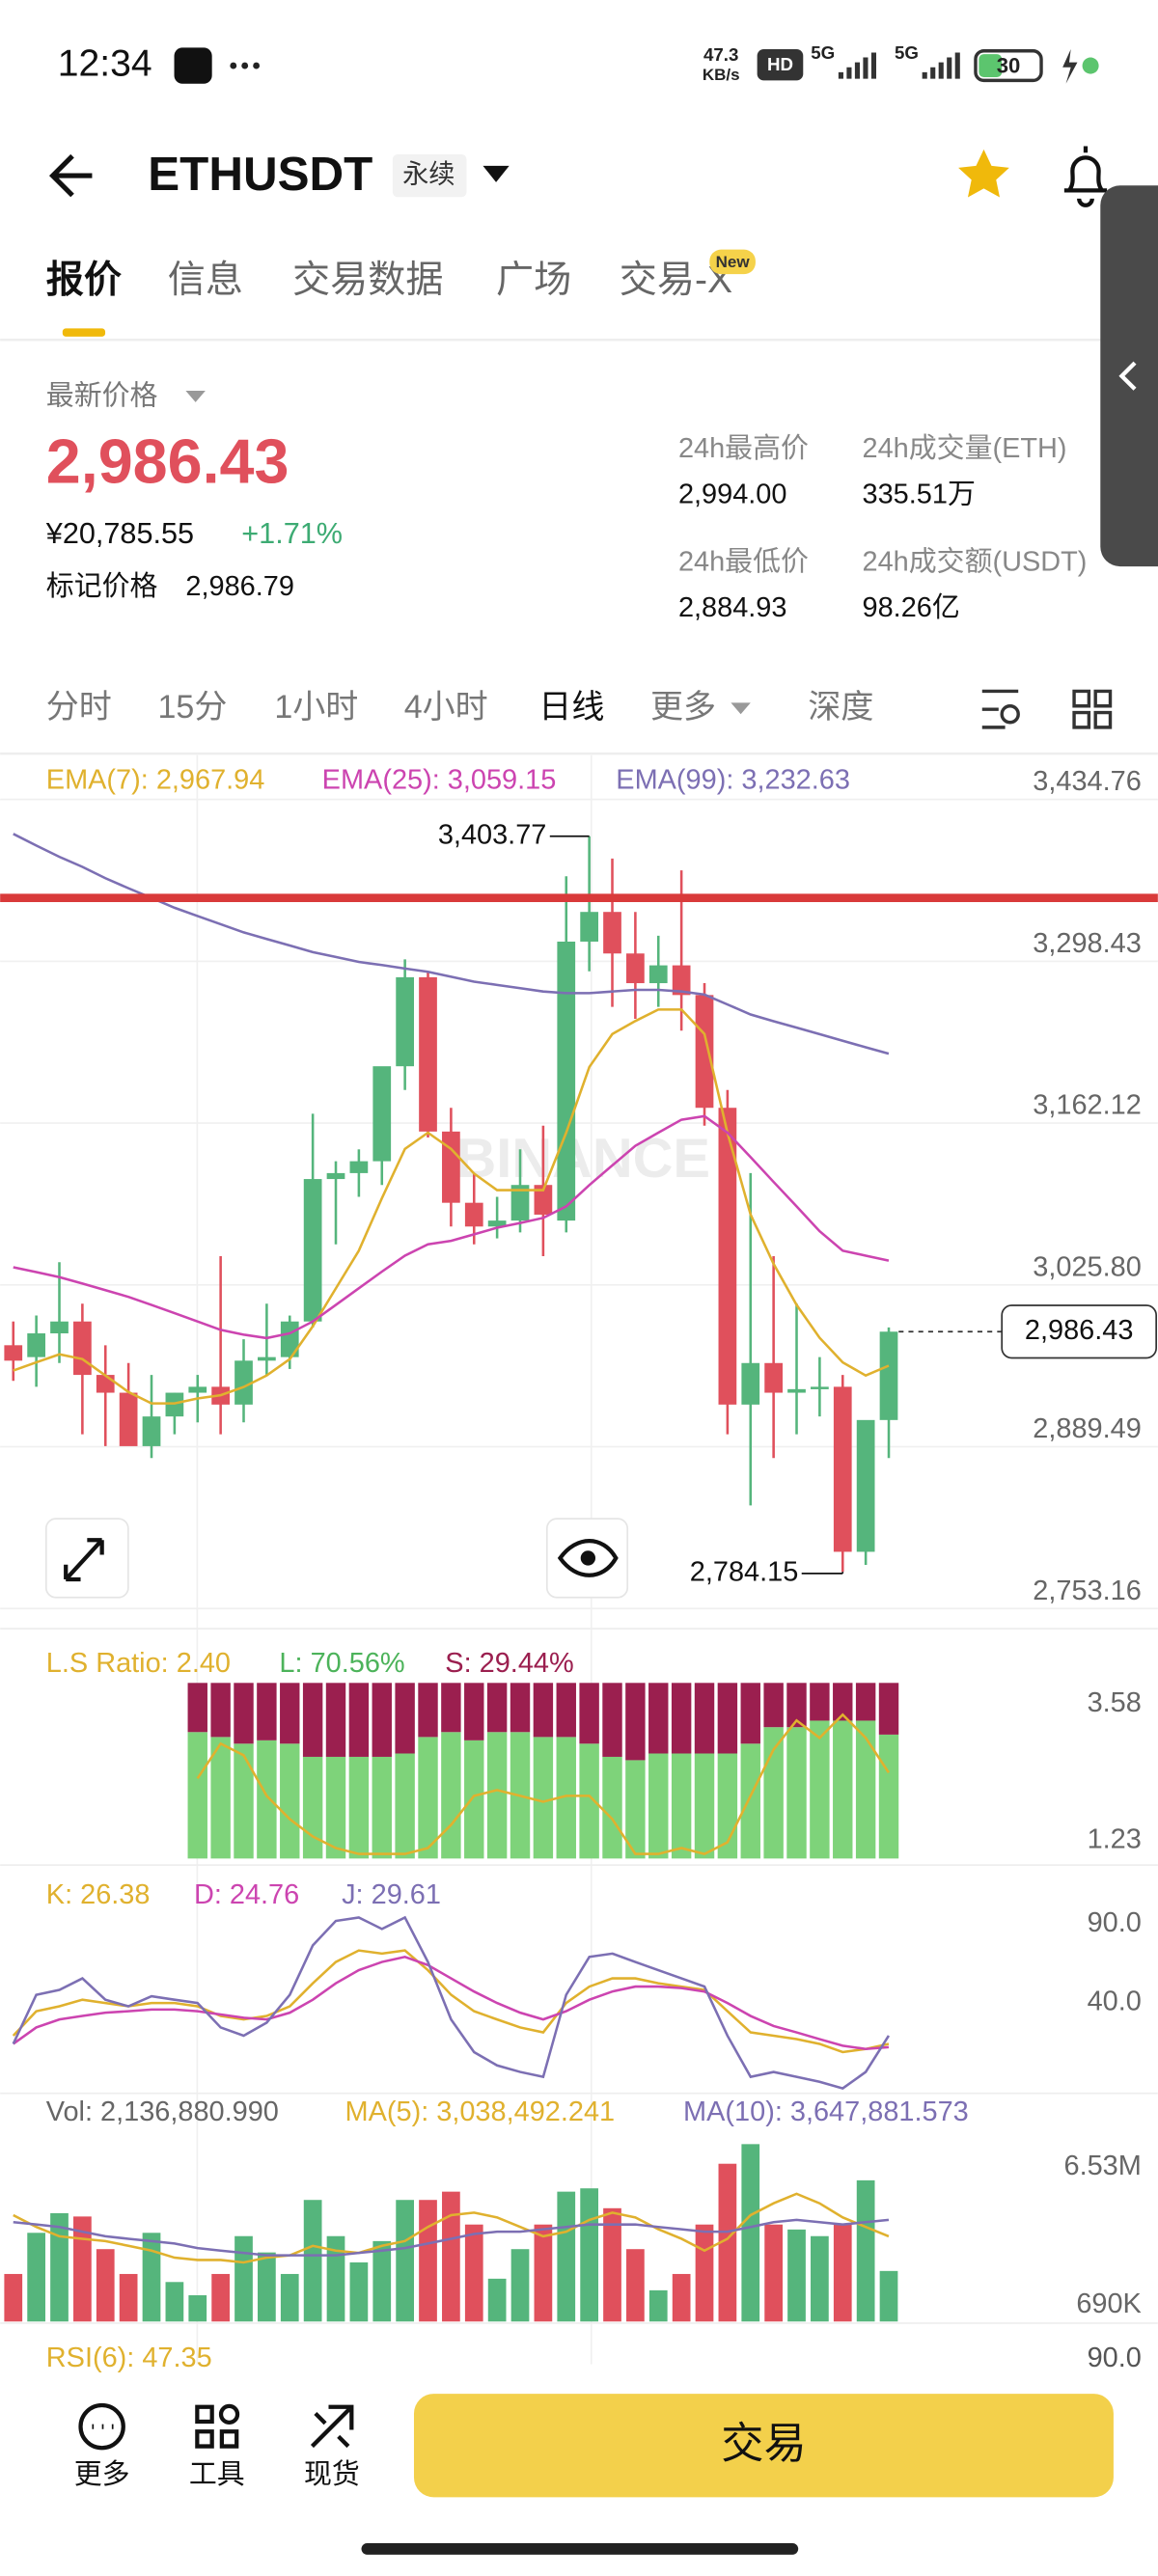  I want to click on last-price: 2,986.43, so click(168, 460).